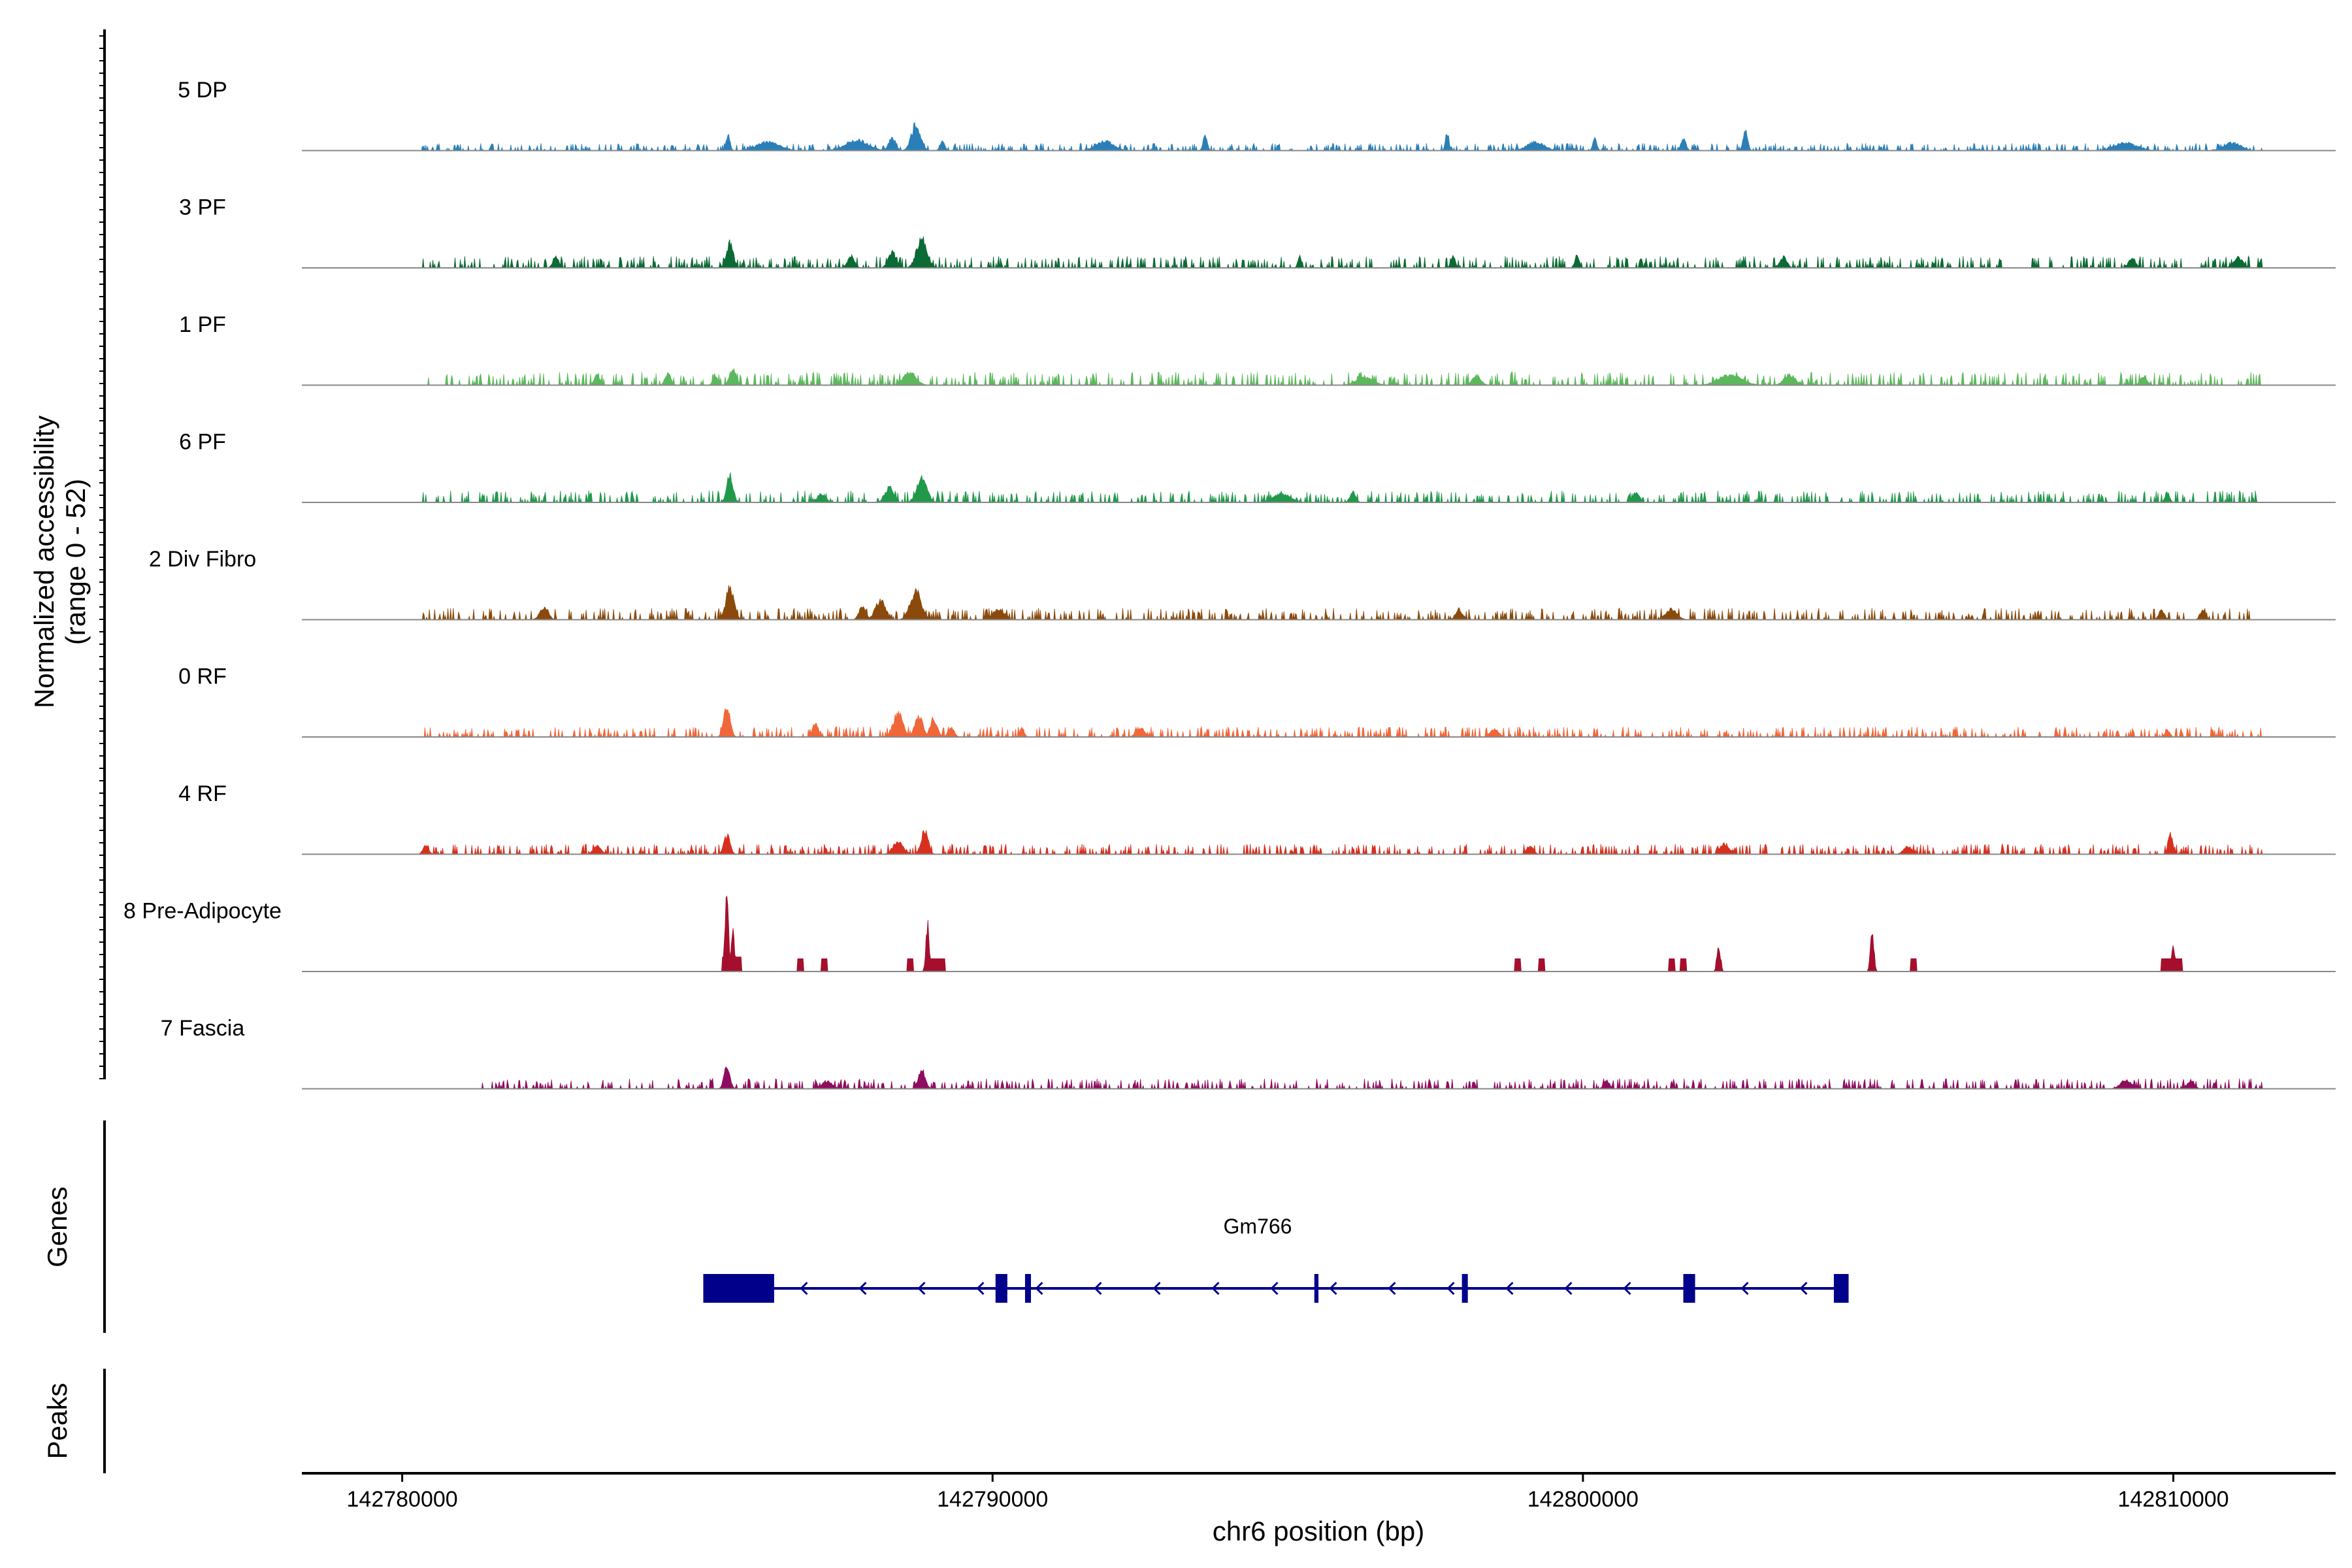 This screenshot has height=1568, width=2352. Describe the element at coordinates (74, 1421) in the screenshot. I see `peaks-panel: Peaks` at that location.